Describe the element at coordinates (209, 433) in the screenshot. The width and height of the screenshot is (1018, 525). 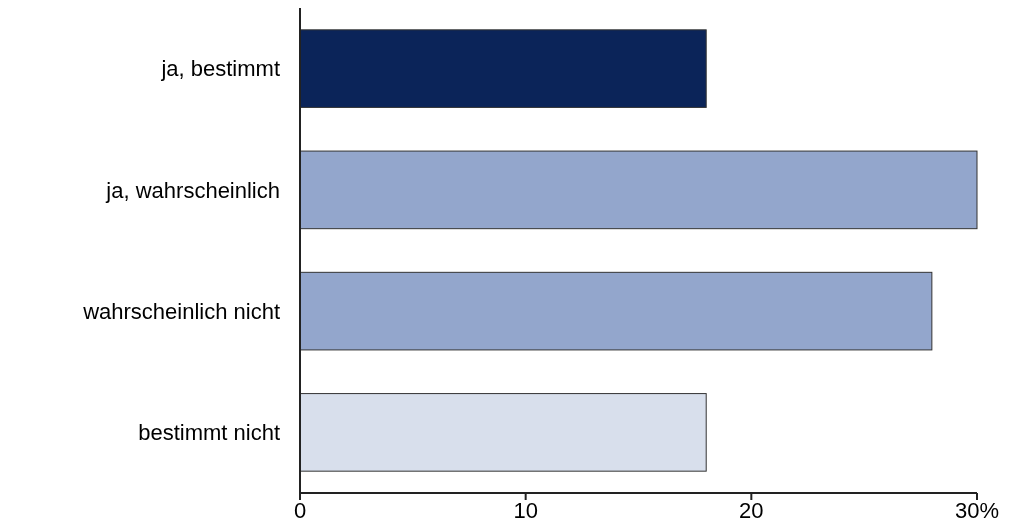
I see `y-tick-label: bestimmt nicht` at that location.